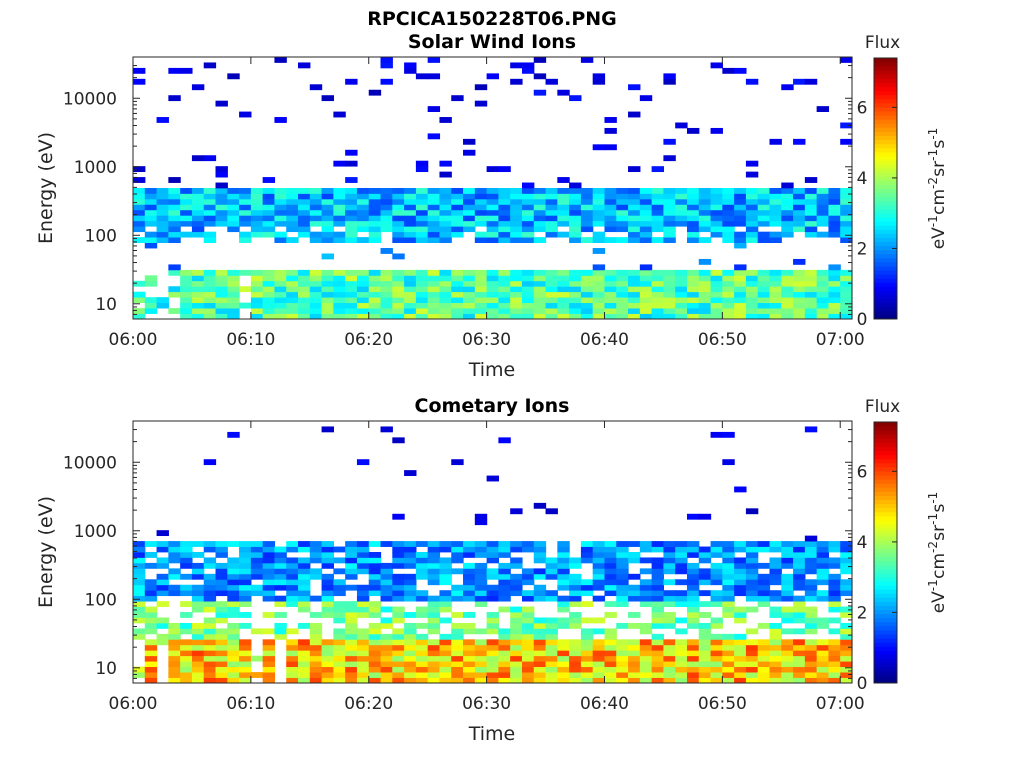 The image size is (1024, 768). Describe the element at coordinates (90, 99) in the screenshot. I see `y-tick-label: 10000` at that location.